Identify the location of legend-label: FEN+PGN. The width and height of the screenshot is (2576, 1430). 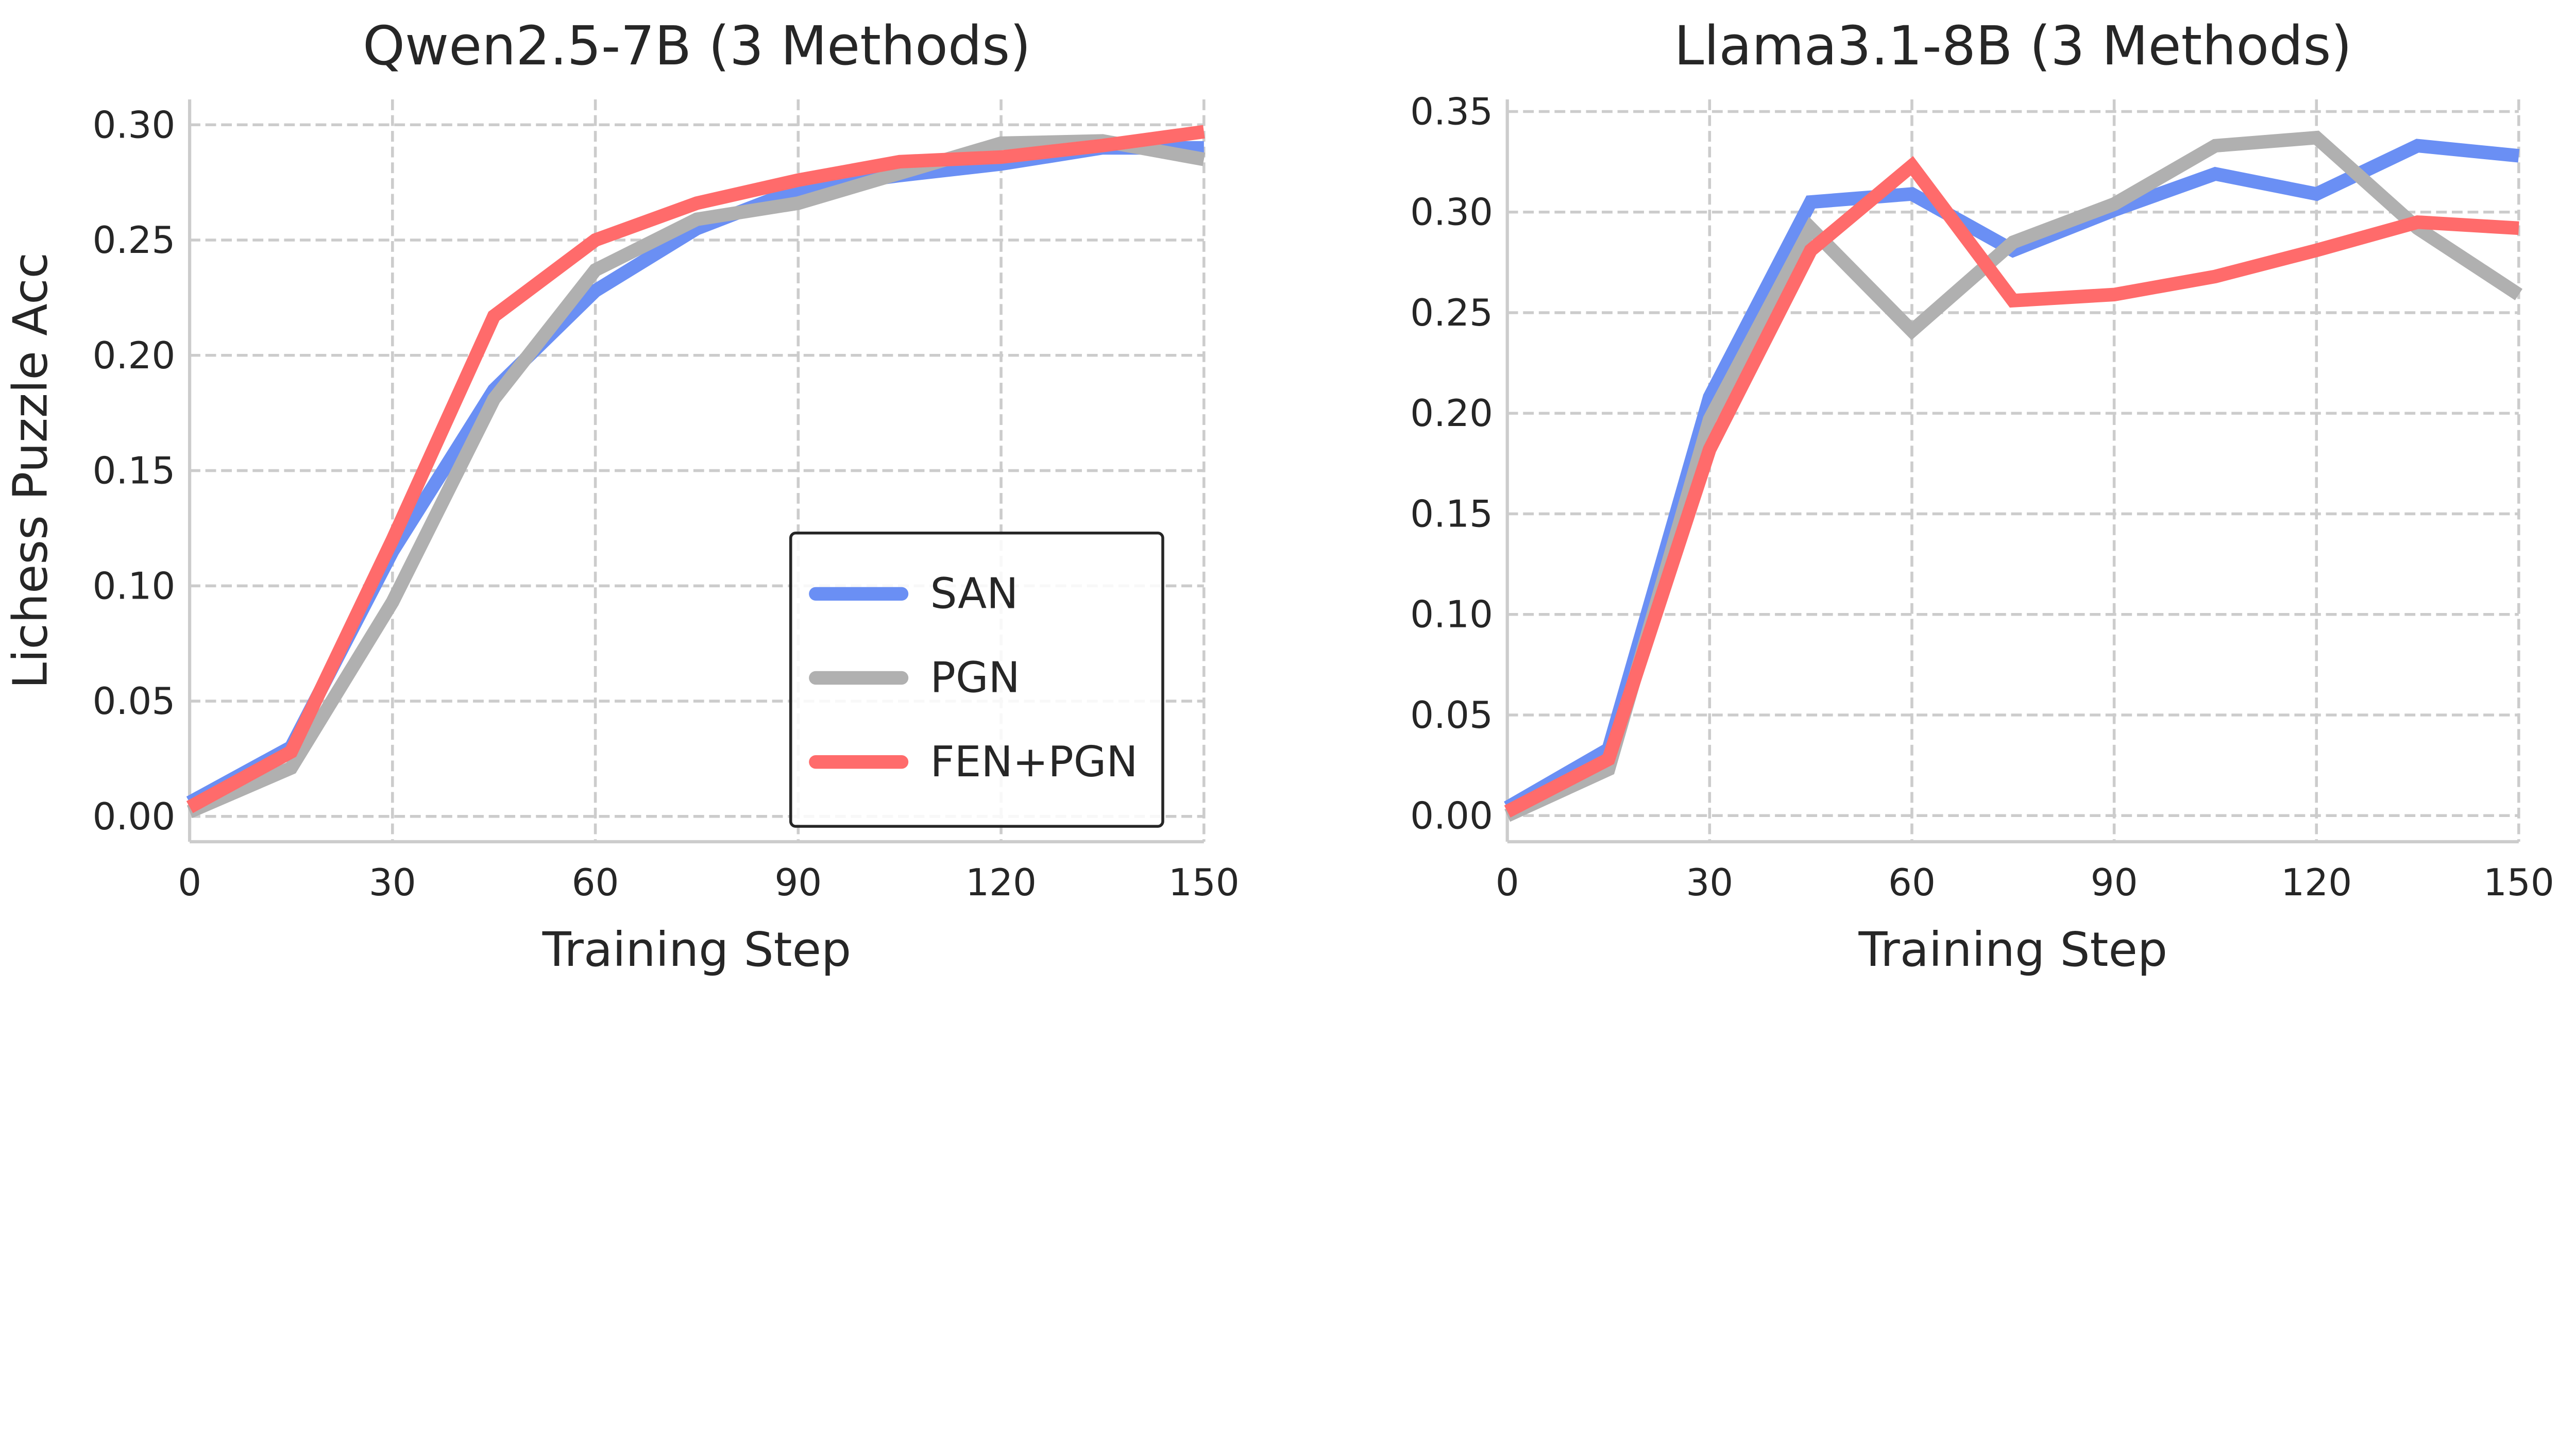
(1034, 762).